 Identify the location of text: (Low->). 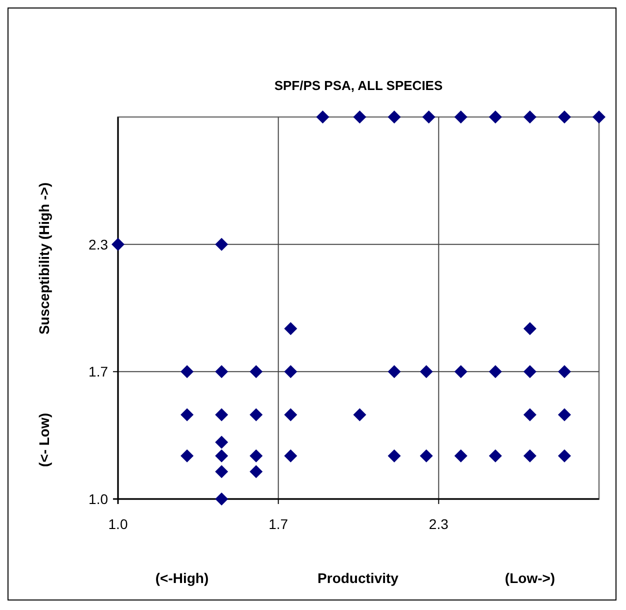
(530, 578).